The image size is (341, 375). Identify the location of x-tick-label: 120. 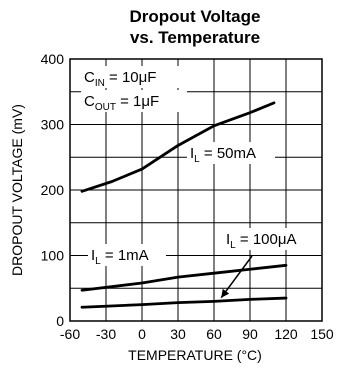
(286, 334).